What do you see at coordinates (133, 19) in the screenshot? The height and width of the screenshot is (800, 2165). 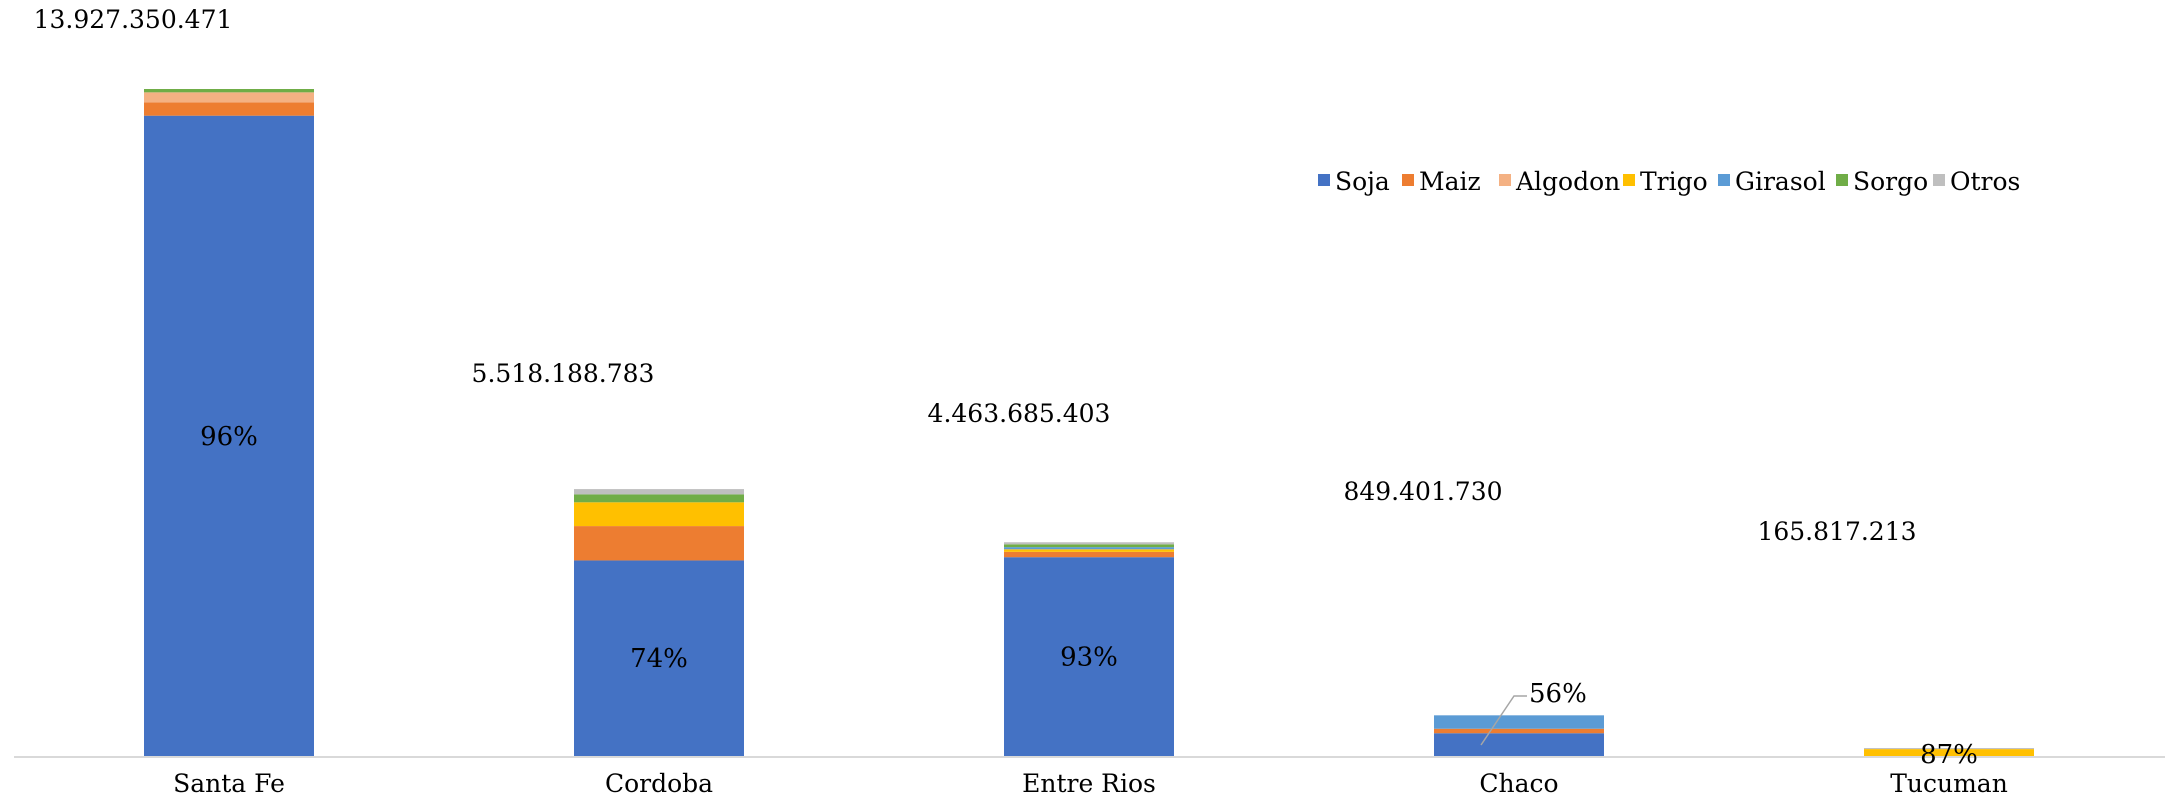 I see `total-label-santa-fe: 13.927.350.471` at bounding box center [133, 19].